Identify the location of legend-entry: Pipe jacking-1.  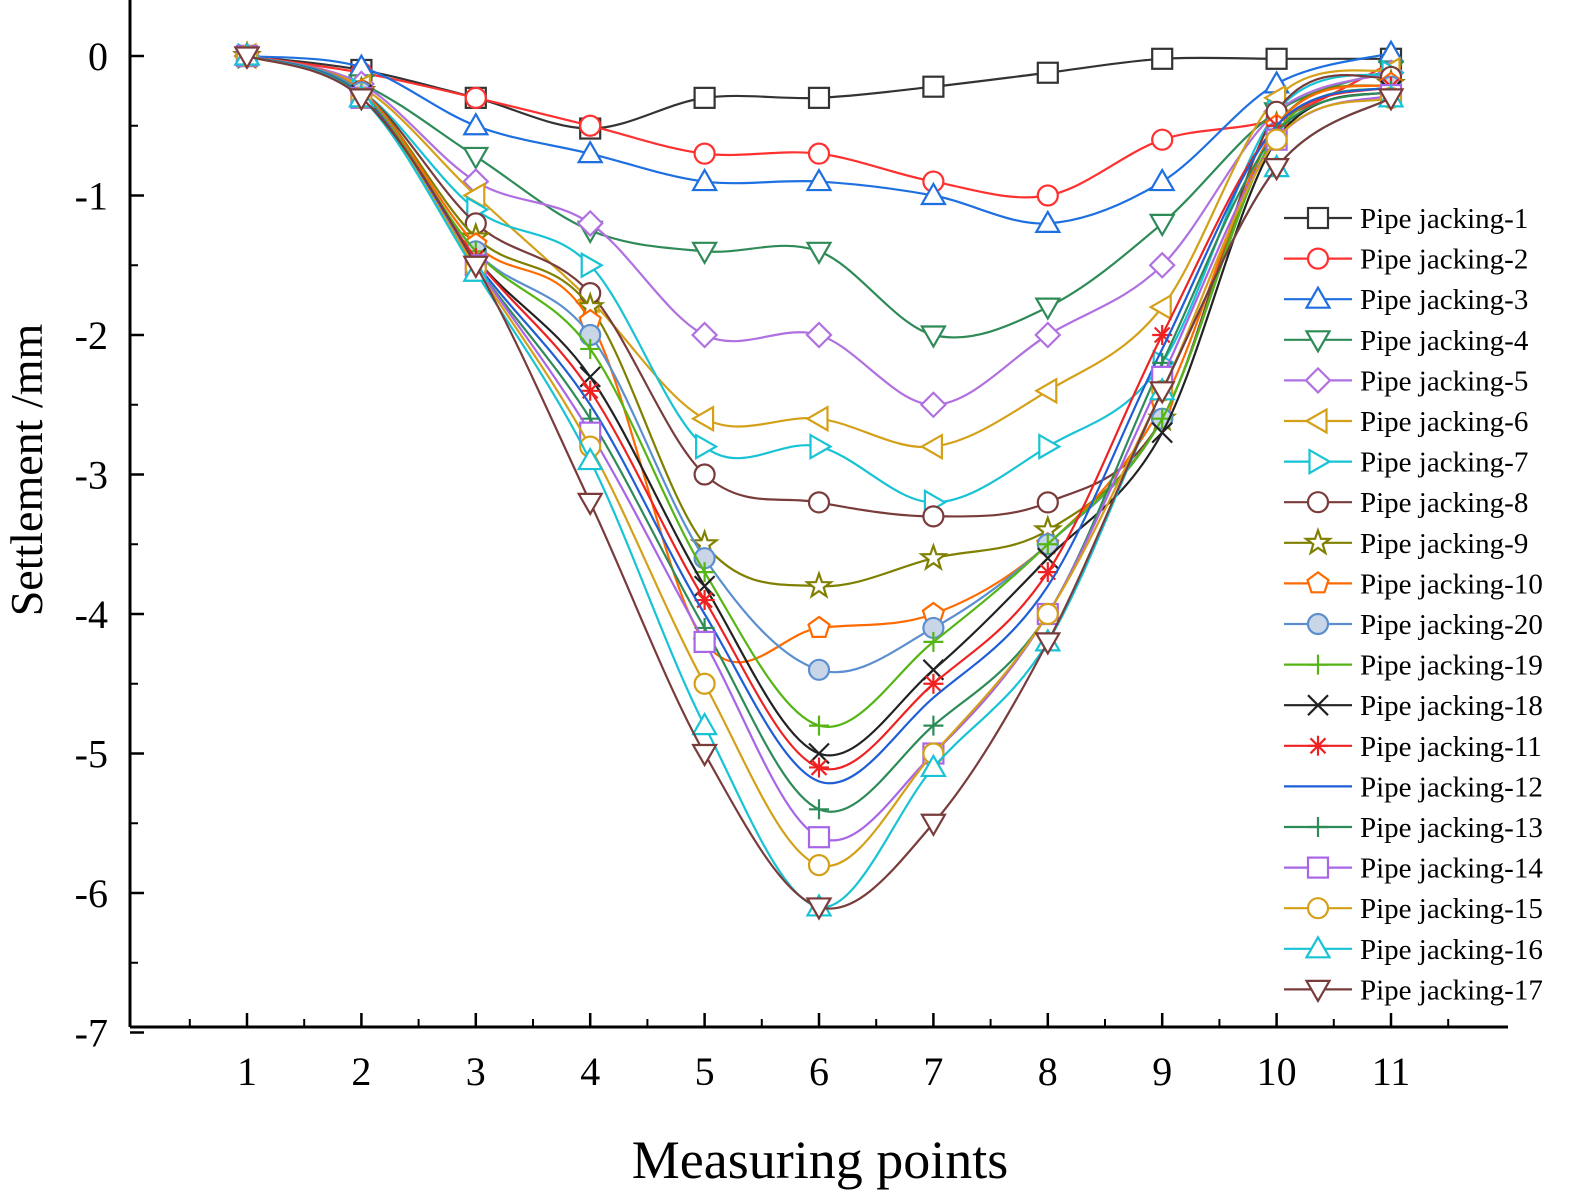
(1406, 219).